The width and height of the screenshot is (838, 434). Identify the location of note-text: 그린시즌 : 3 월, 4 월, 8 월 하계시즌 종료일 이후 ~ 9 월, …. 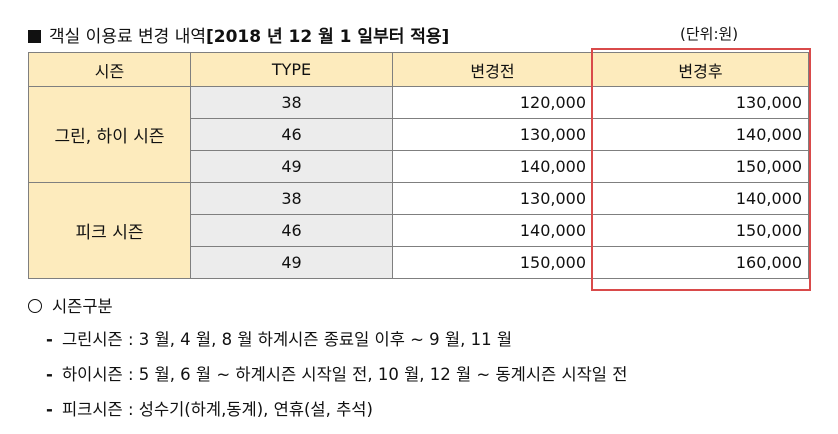
(287, 339).